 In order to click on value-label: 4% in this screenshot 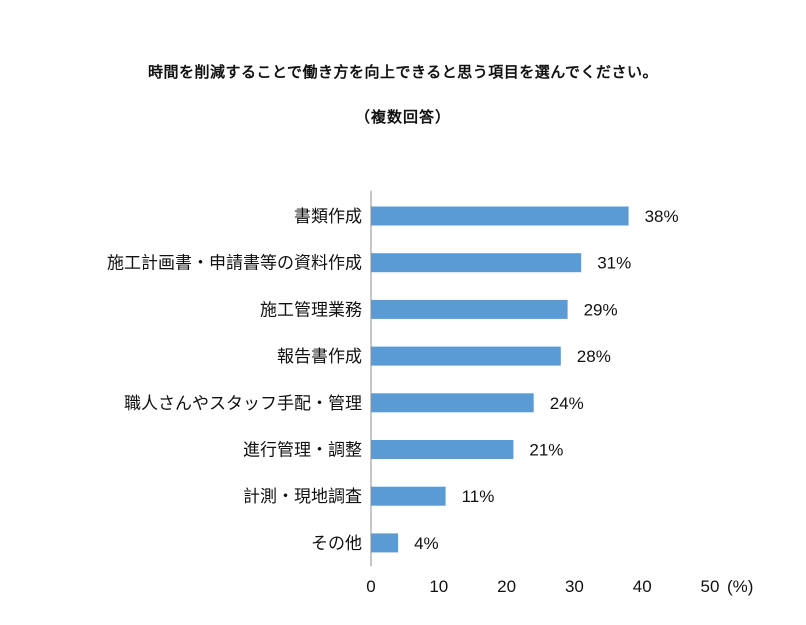, I will do `click(426, 543)`.